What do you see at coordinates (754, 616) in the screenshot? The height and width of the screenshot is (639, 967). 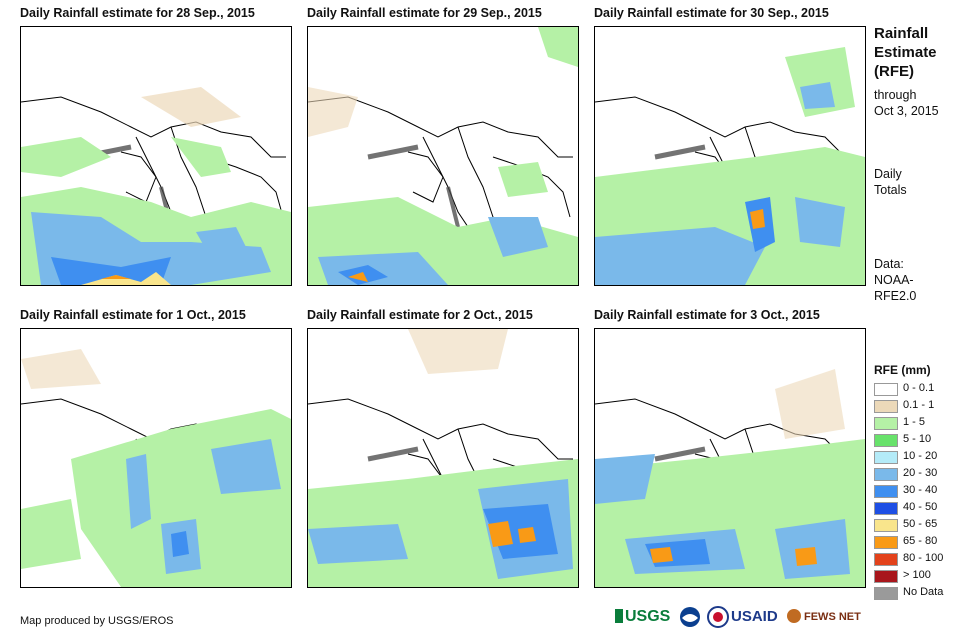 I see `usaid-logo-text: USAID` at bounding box center [754, 616].